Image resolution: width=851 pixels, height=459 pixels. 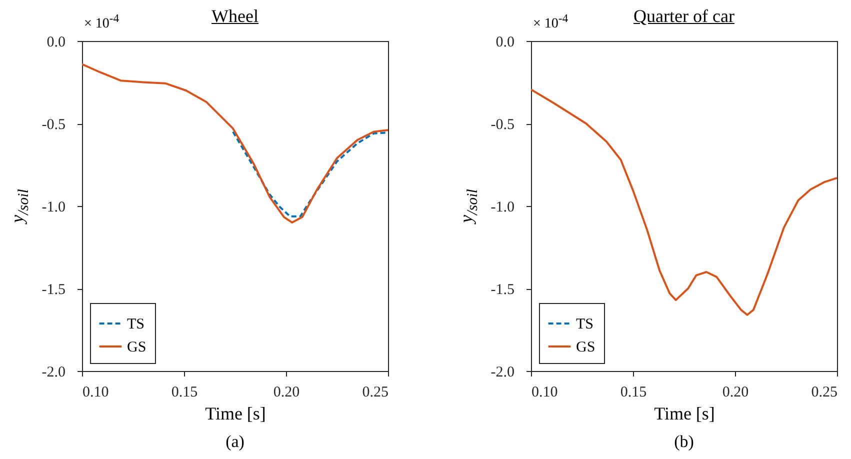 What do you see at coordinates (235, 442) in the screenshot?
I see `text: (a)` at bounding box center [235, 442].